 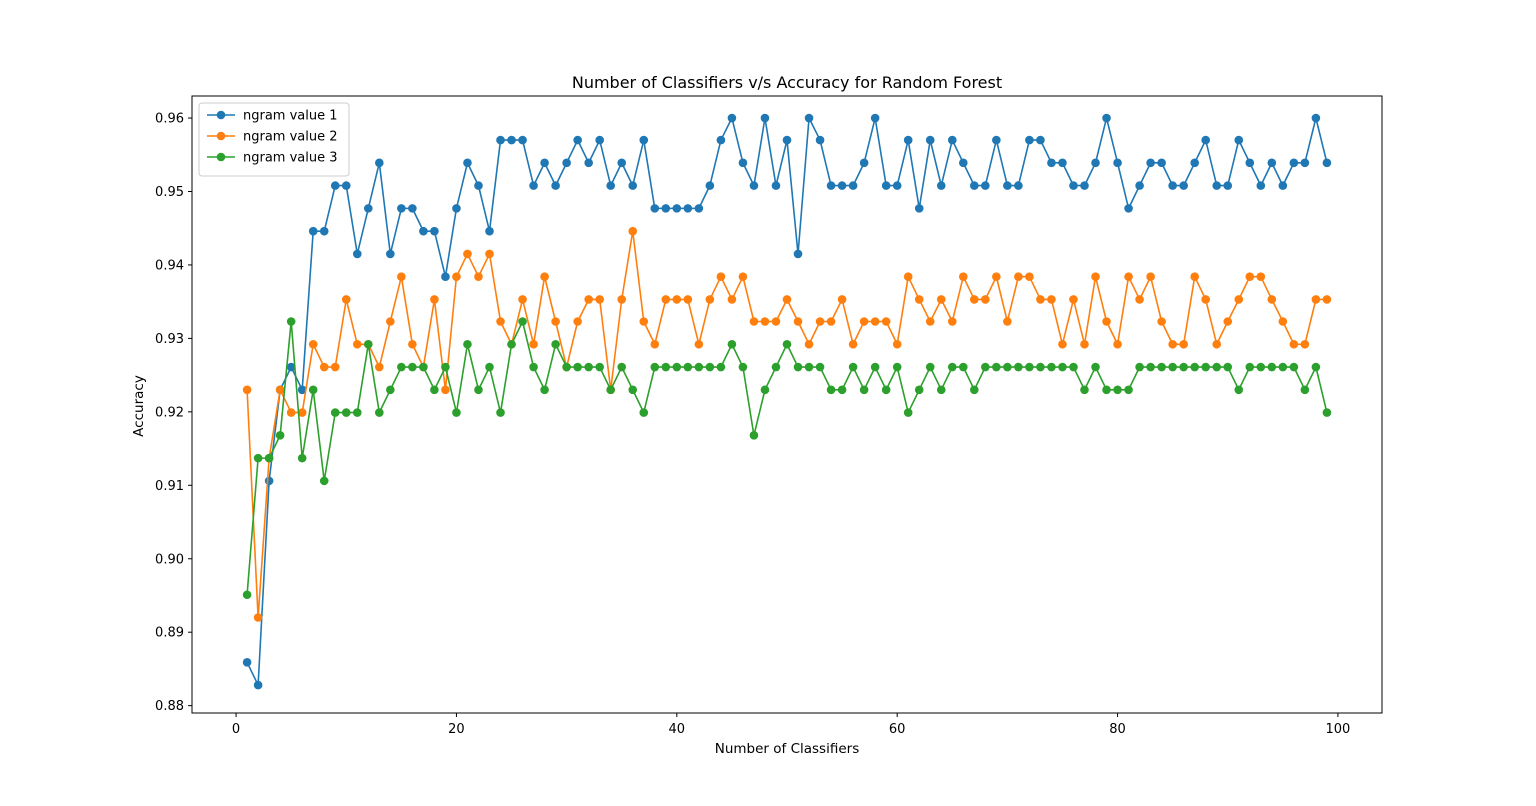 What do you see at coordinates (169, 412) in the screenshot?
I see `y-tick-label: 0.92` at bounding box center [169, 412].